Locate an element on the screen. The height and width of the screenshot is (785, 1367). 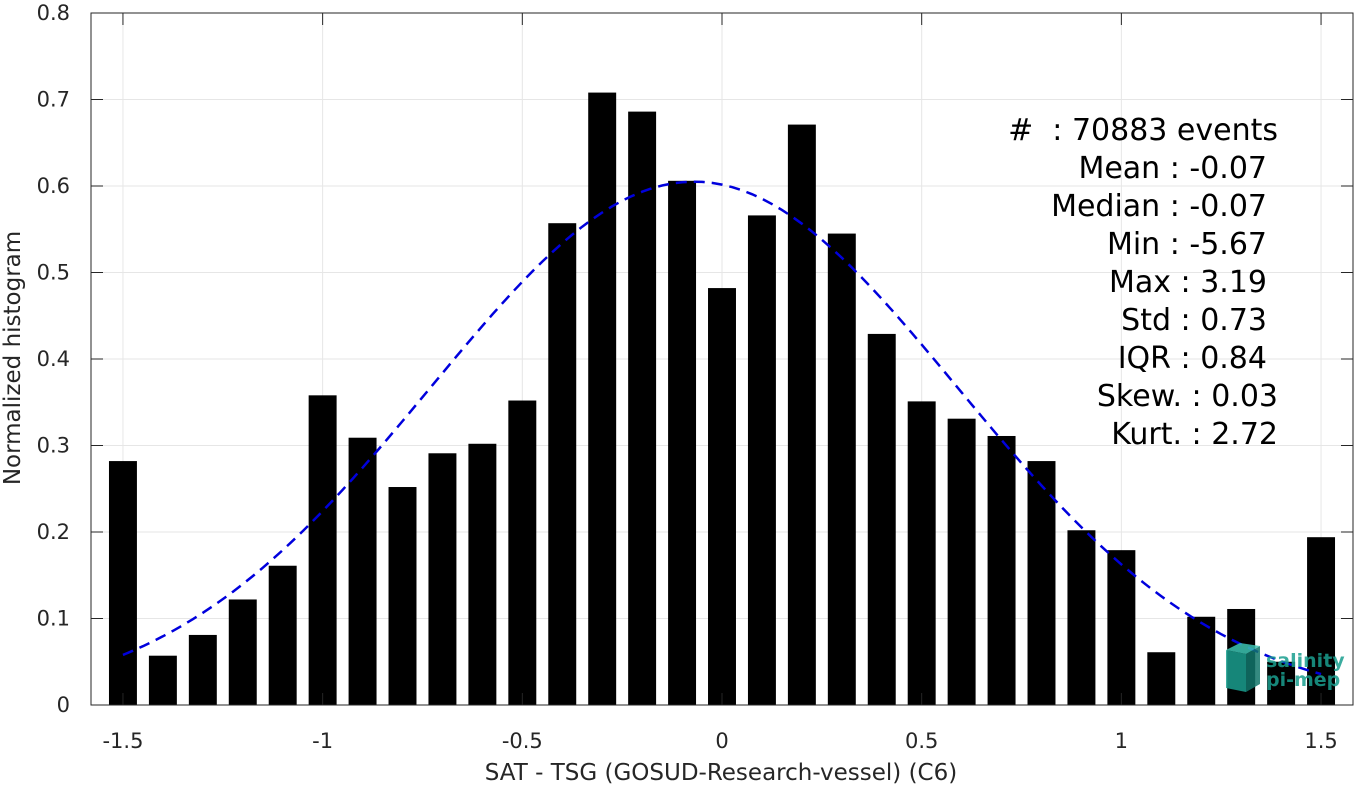
x-tick-label-6: 1.5 is located at coordinates (1320, 741).